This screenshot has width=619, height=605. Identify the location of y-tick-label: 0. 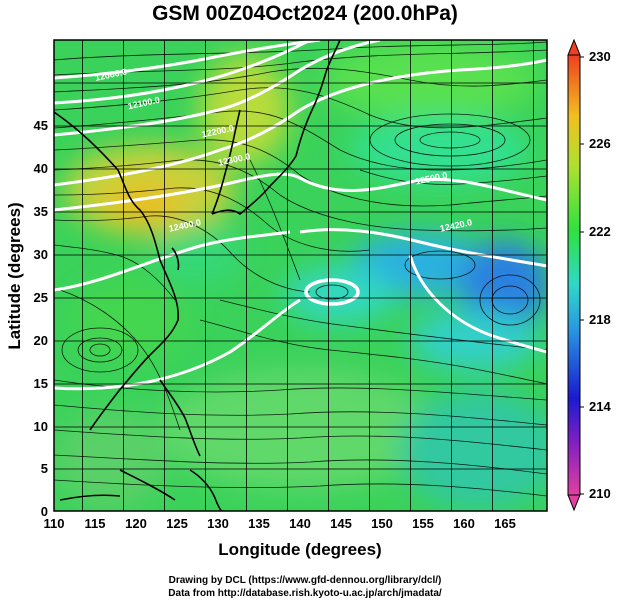
(44, 511).